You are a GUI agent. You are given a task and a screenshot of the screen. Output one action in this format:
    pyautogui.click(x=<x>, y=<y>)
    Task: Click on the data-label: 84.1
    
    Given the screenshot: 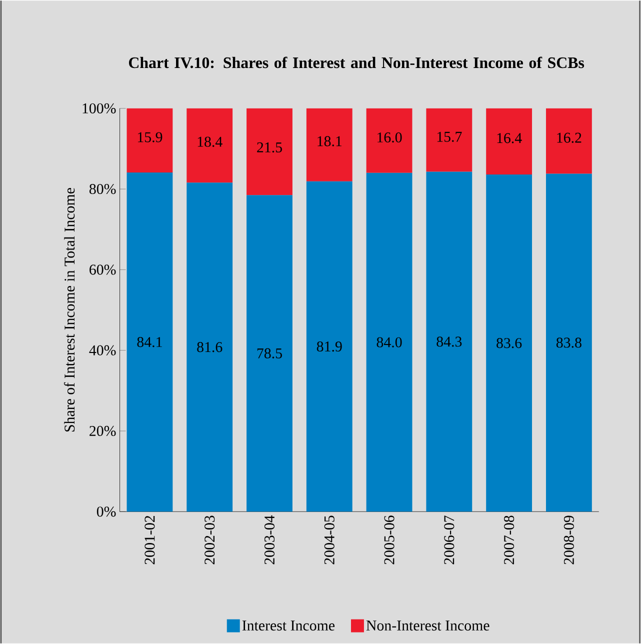 What is the action you would take?
    pyautogui.click(x=149, y=342)
    